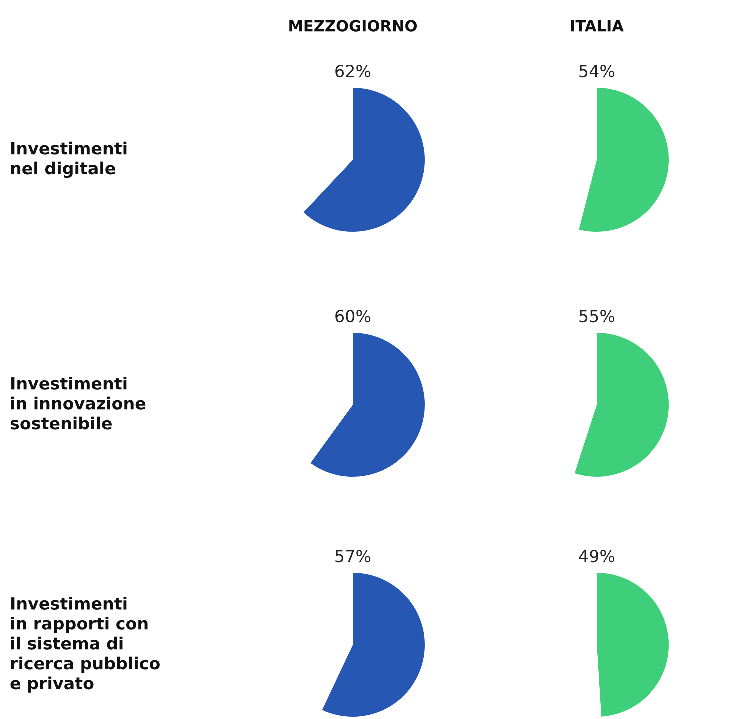  Describe the element at coordinates (597, 556) in the screenshot. I see `data-label: 49%` at that location.